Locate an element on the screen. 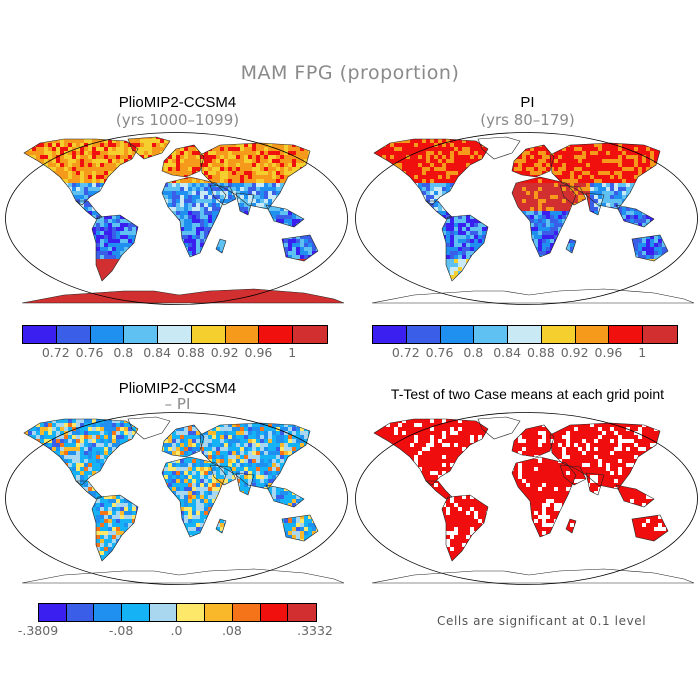 This screenshot has height=700, width=700. panel-bl-subtitle: – PI is located at coordinates (177, 404).